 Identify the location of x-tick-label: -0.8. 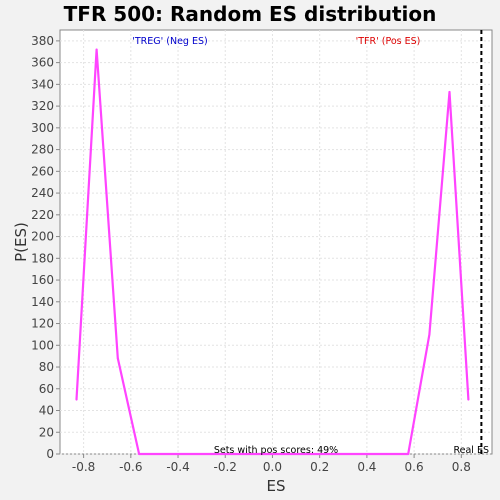
(83, 467).